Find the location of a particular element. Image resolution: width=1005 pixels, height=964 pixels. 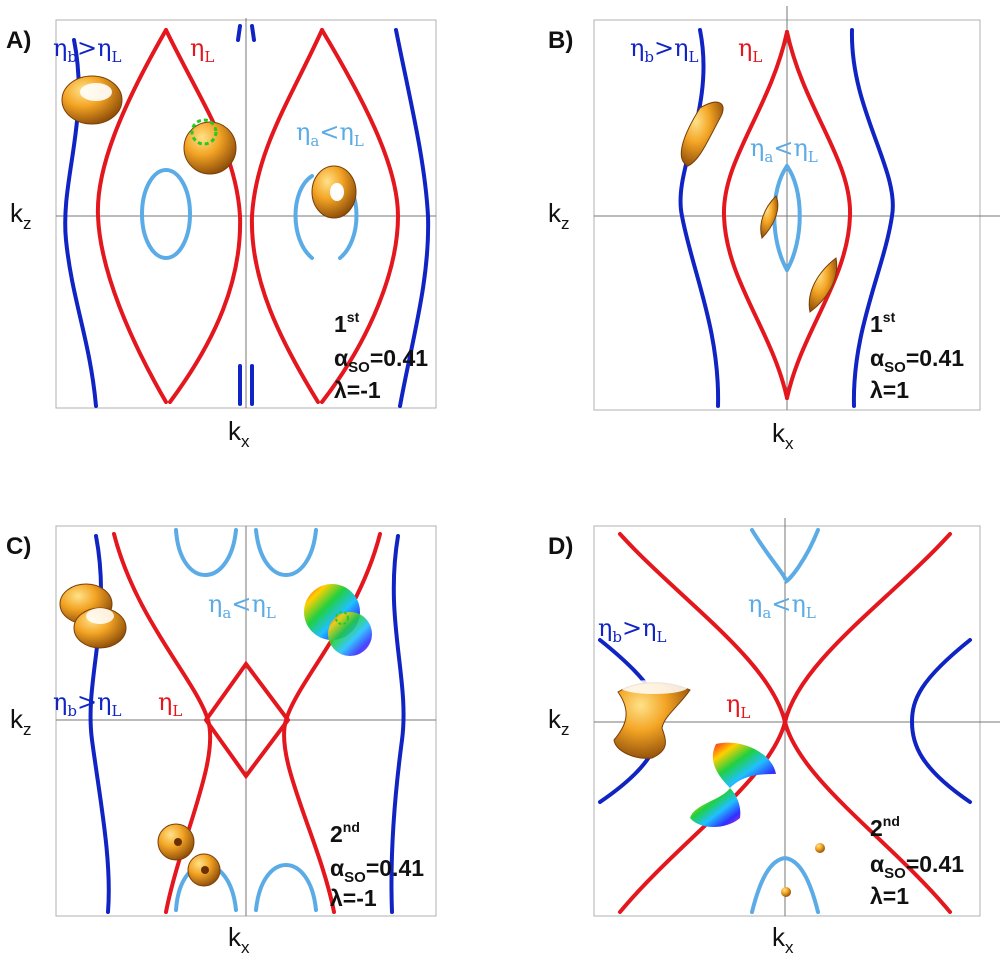

panel-d-kz-label: kz is located at coordinates (559, 721).